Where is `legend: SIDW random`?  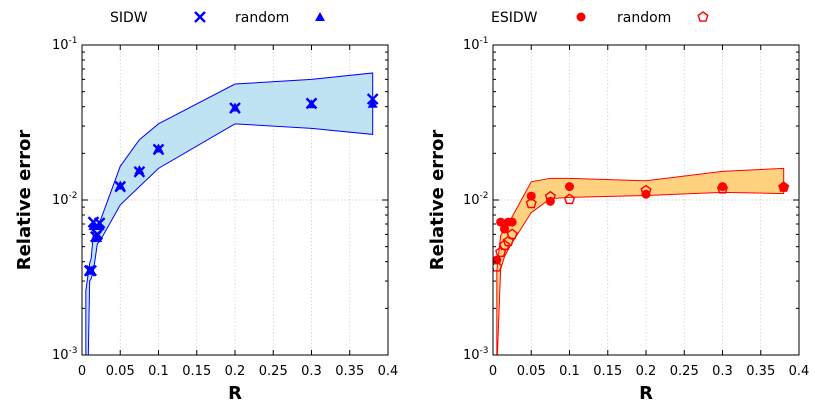
legend: SIDW random is located at coordinates (217, 18).